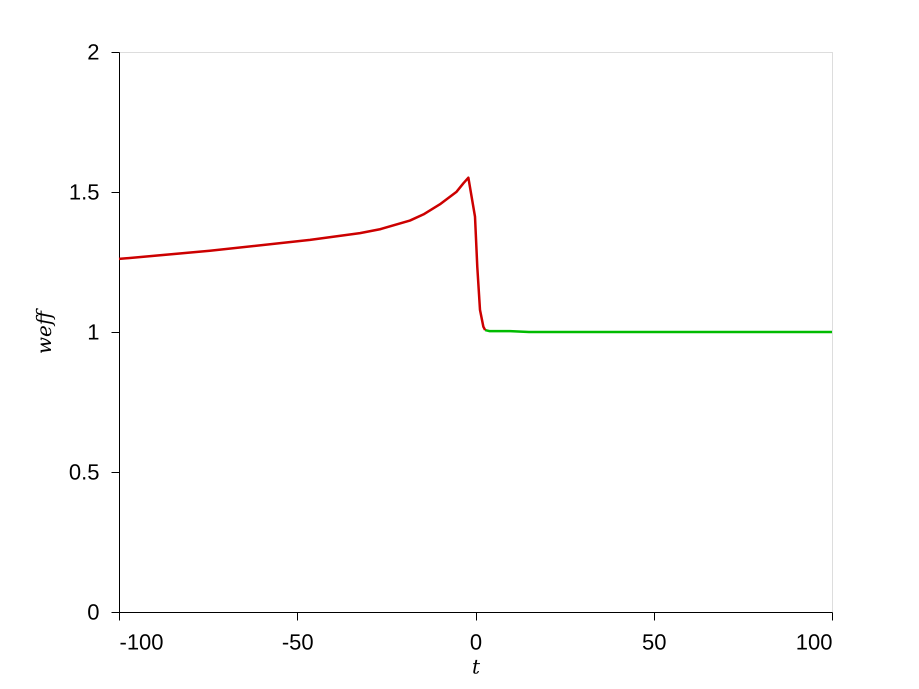 The width and height of the screenshot is (919, 689). I want to click on x-tick-label: -50, so click(298, 642).